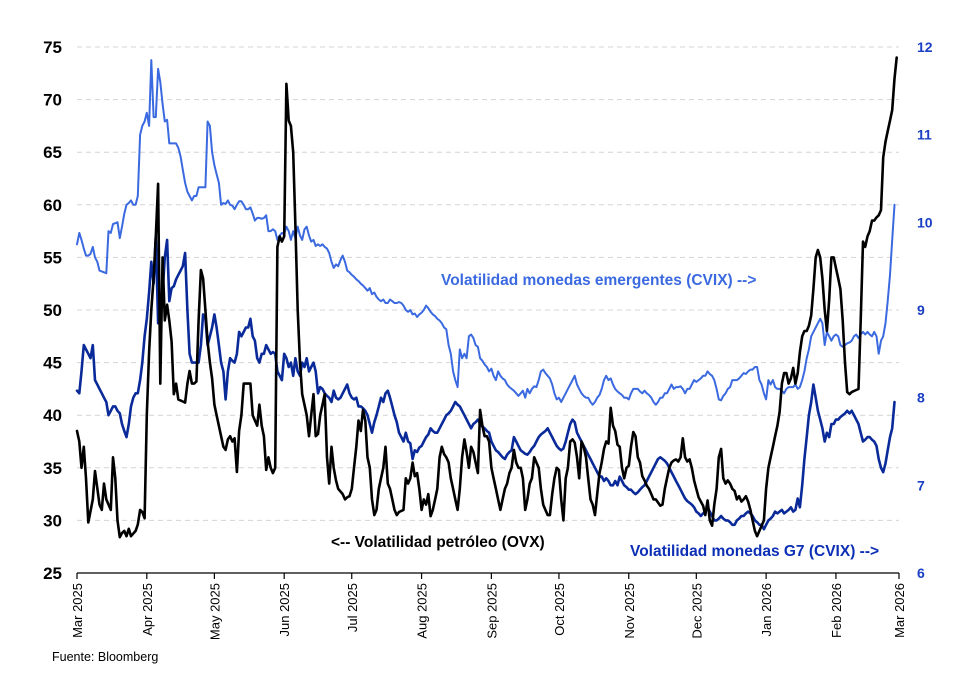  What do you see at coordinates (921, 310) in the screenshot?
I see `y-tick-right-label: 9` at bounding box center [921, 310].